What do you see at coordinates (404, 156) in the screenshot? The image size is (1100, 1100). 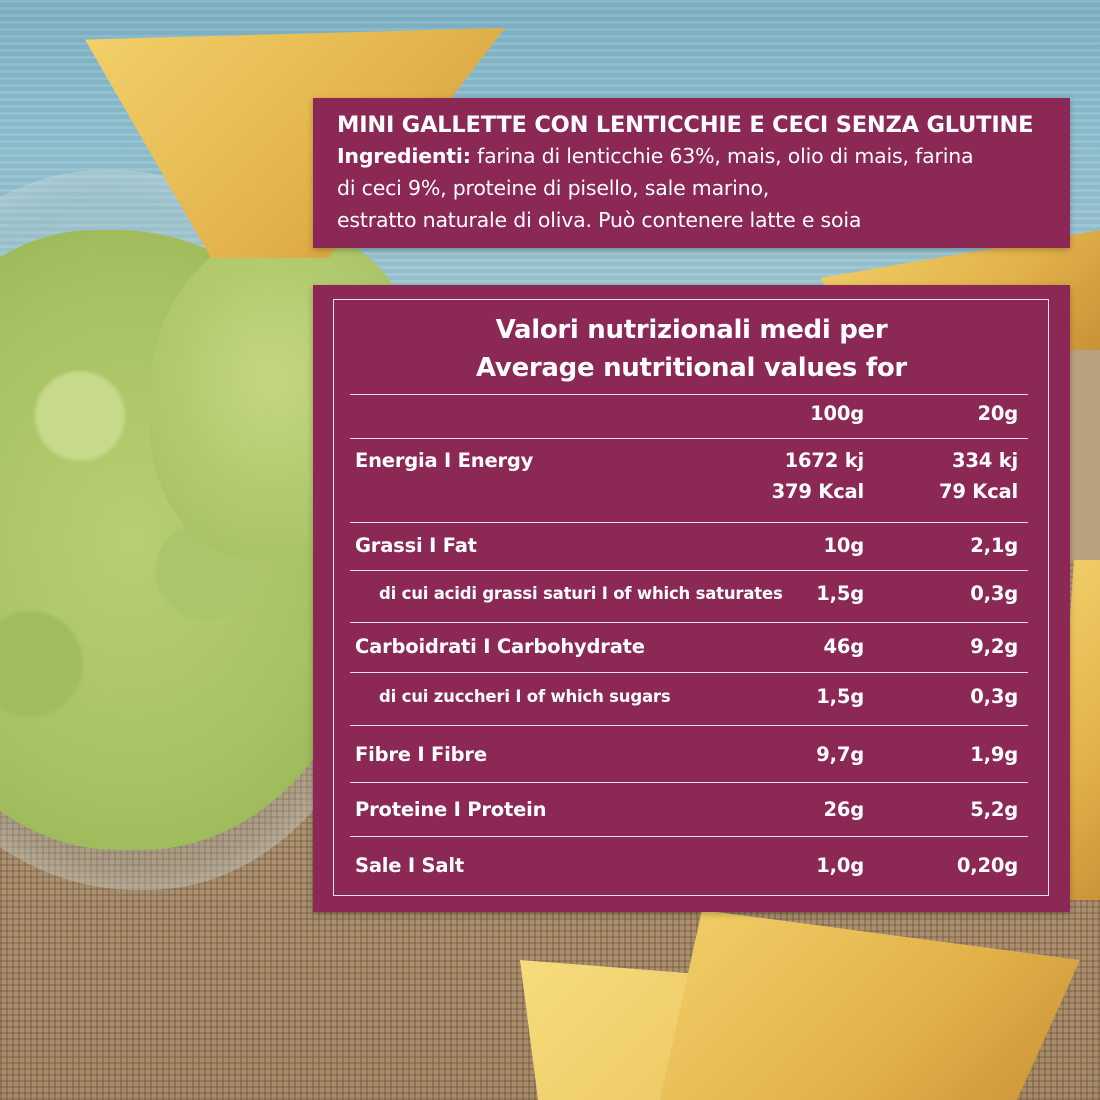 I see `ingredients-label: Ingredienti:` at bounding box center [404, 156].